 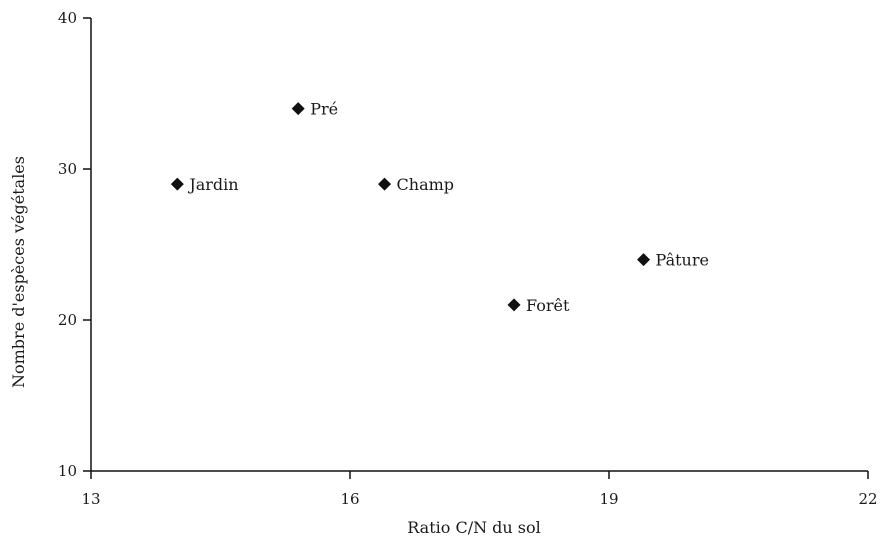 What do you see at coordinates (90, 499) in the screenshot?
I see `x-tick-label: 13` at bounding box center [90, 499].